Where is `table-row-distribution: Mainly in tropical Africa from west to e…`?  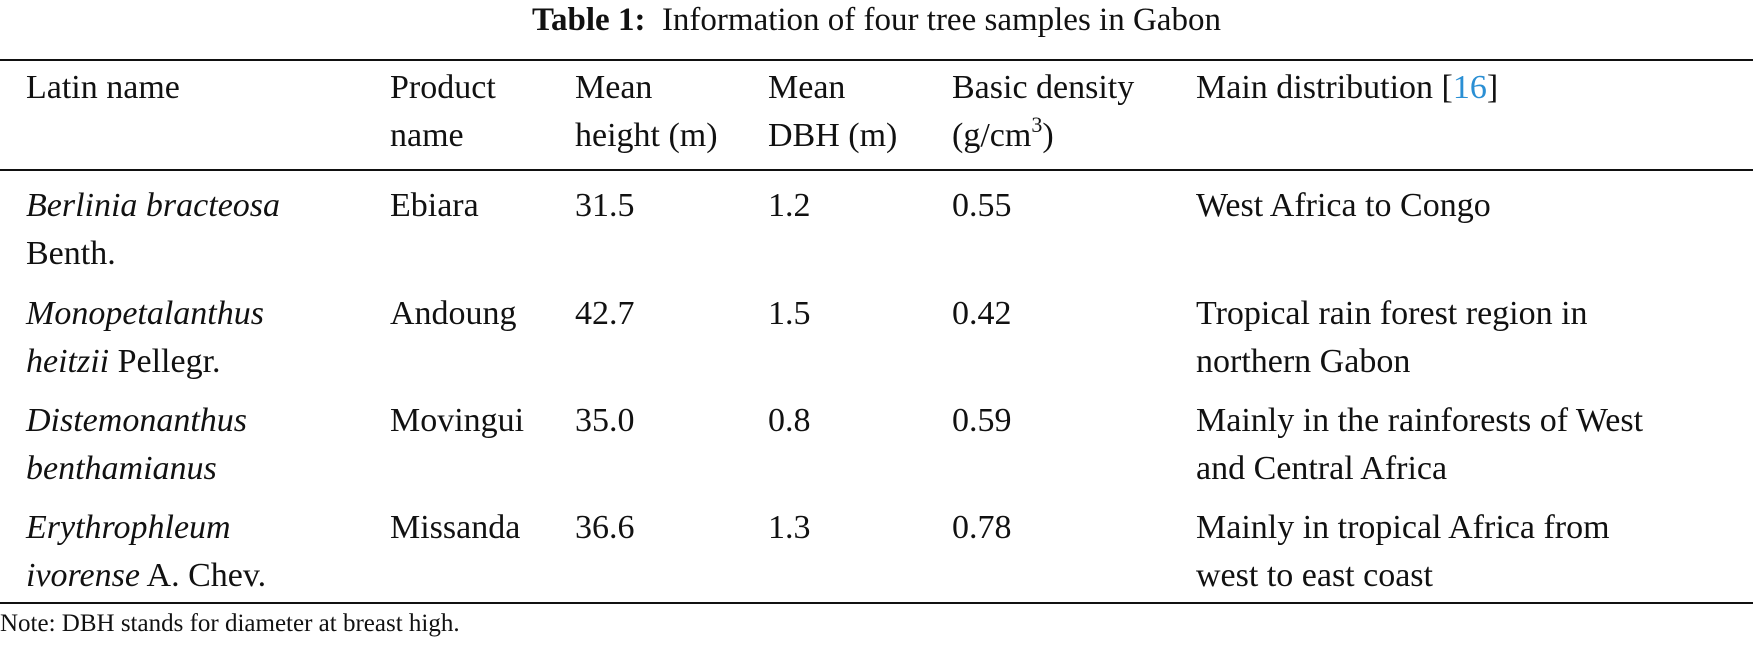 table-row-distribution: Mainly in tropical Africa from west to e… is located at coordinates (1403, 551).